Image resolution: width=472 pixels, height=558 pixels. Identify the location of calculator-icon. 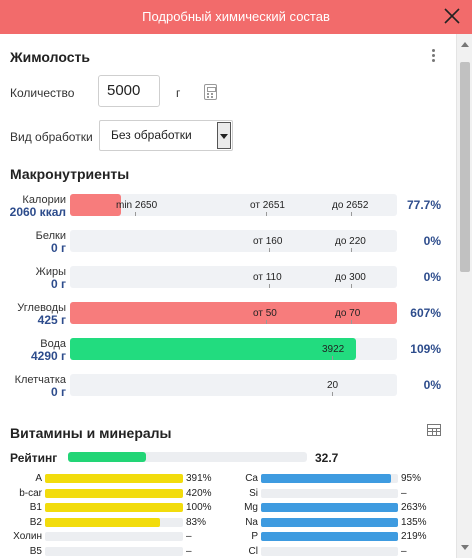
(210, 92).